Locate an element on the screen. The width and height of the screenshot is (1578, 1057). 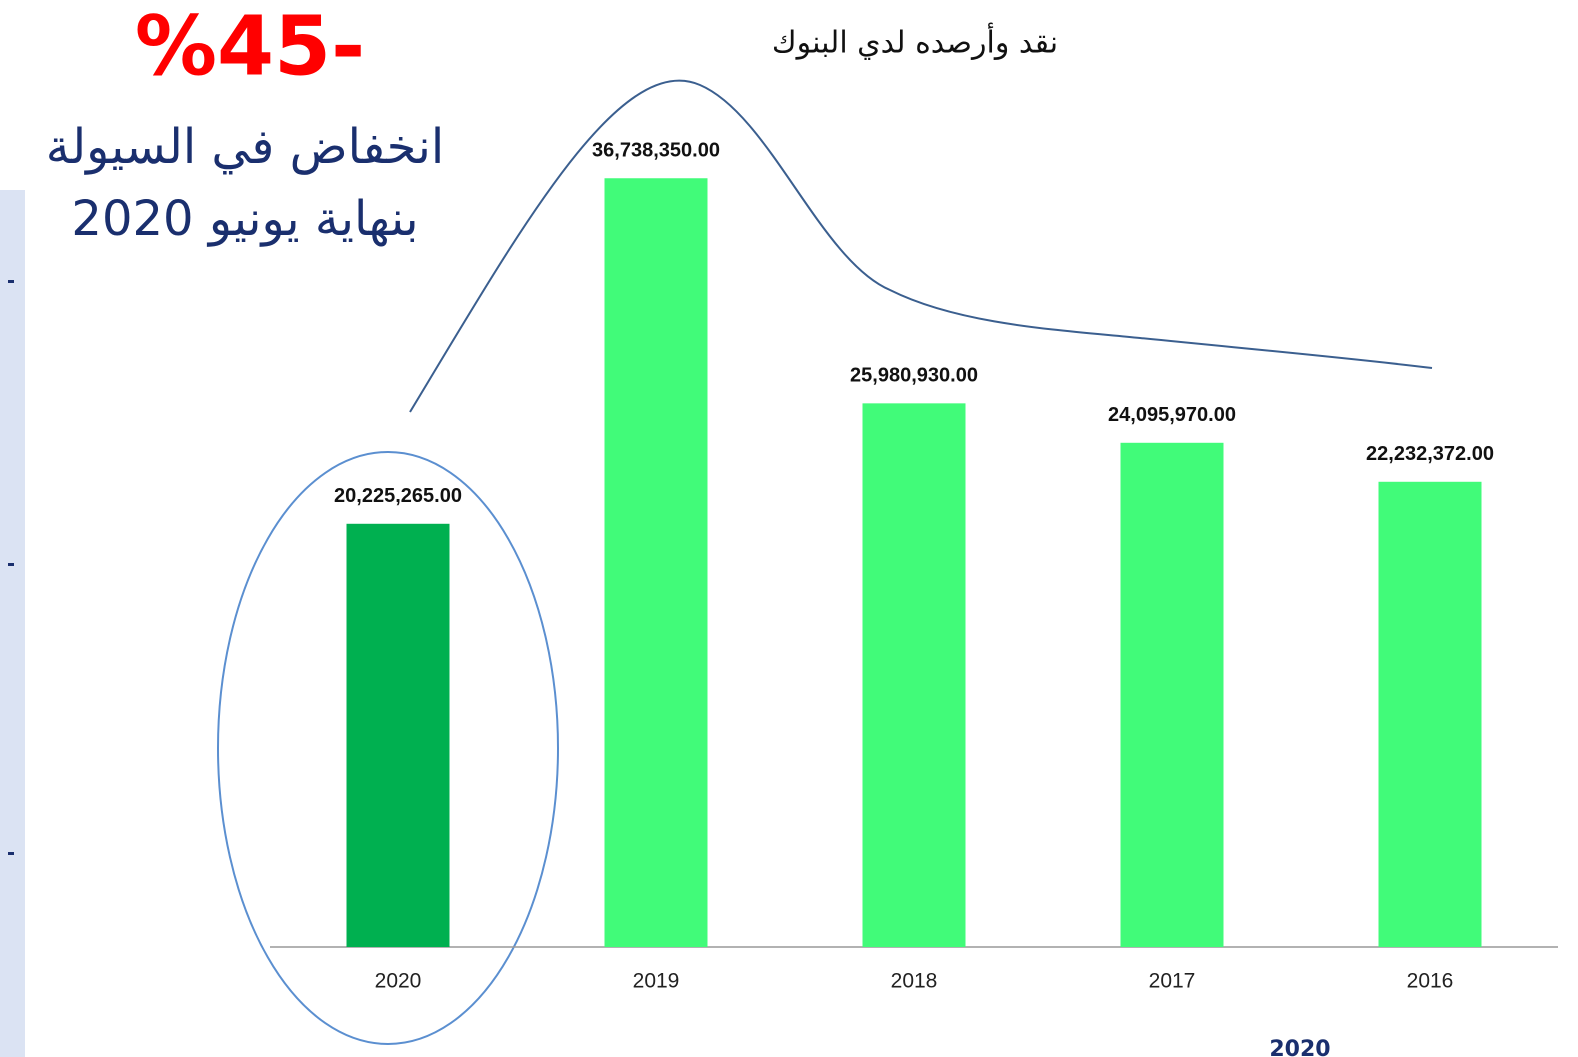
data-label: 25,980,930.00 is located at coordinates (914, 376).